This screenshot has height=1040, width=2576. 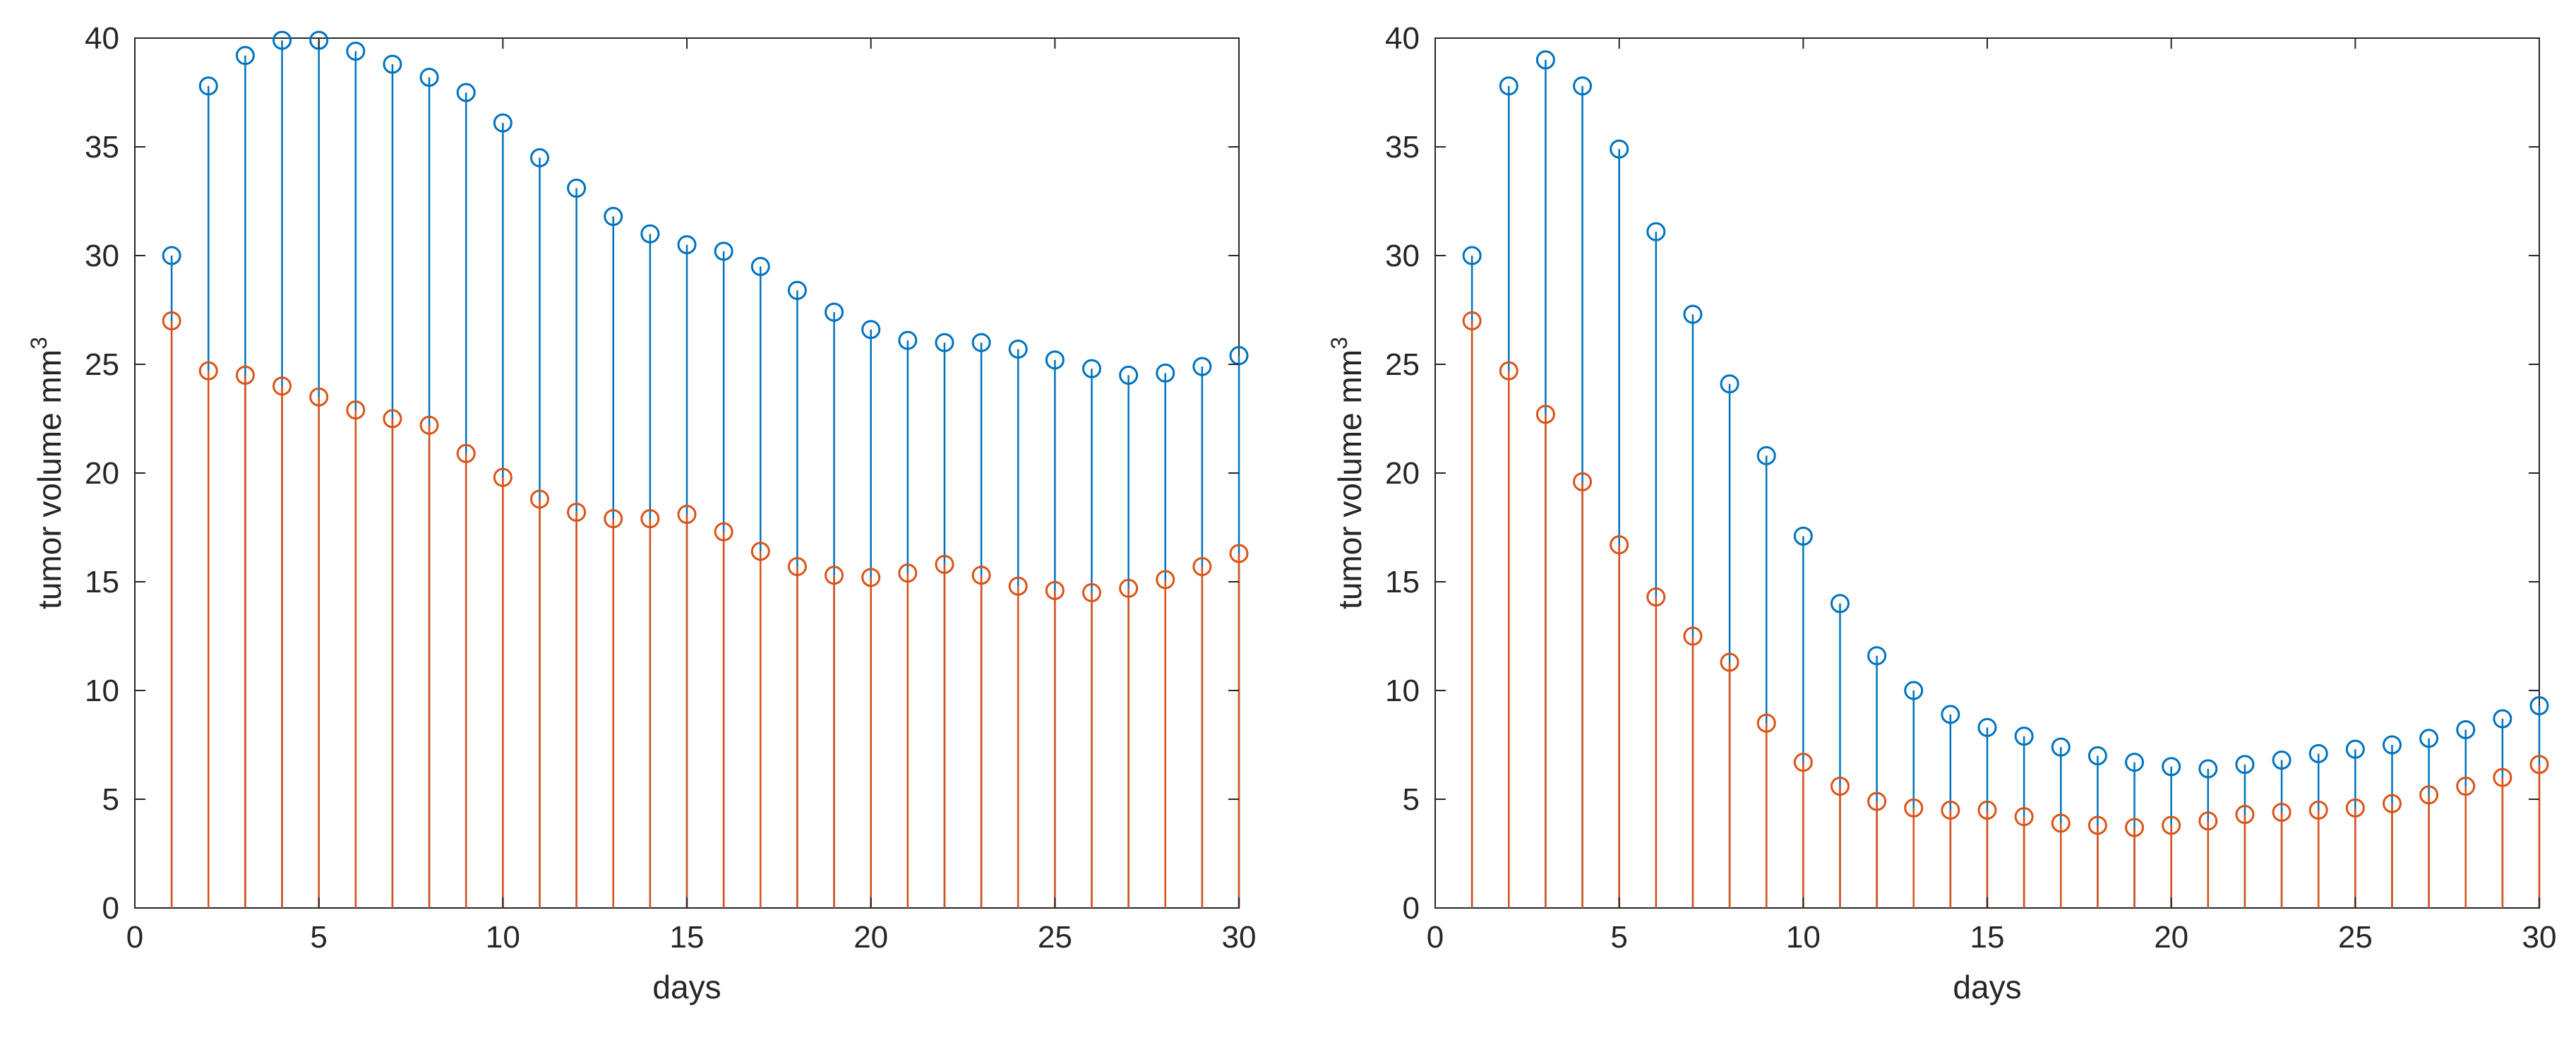 What do you see at coordinates (318, 937) in the screenshot?
I see `x-tick-label: 5` at bounding box center [318, 937].